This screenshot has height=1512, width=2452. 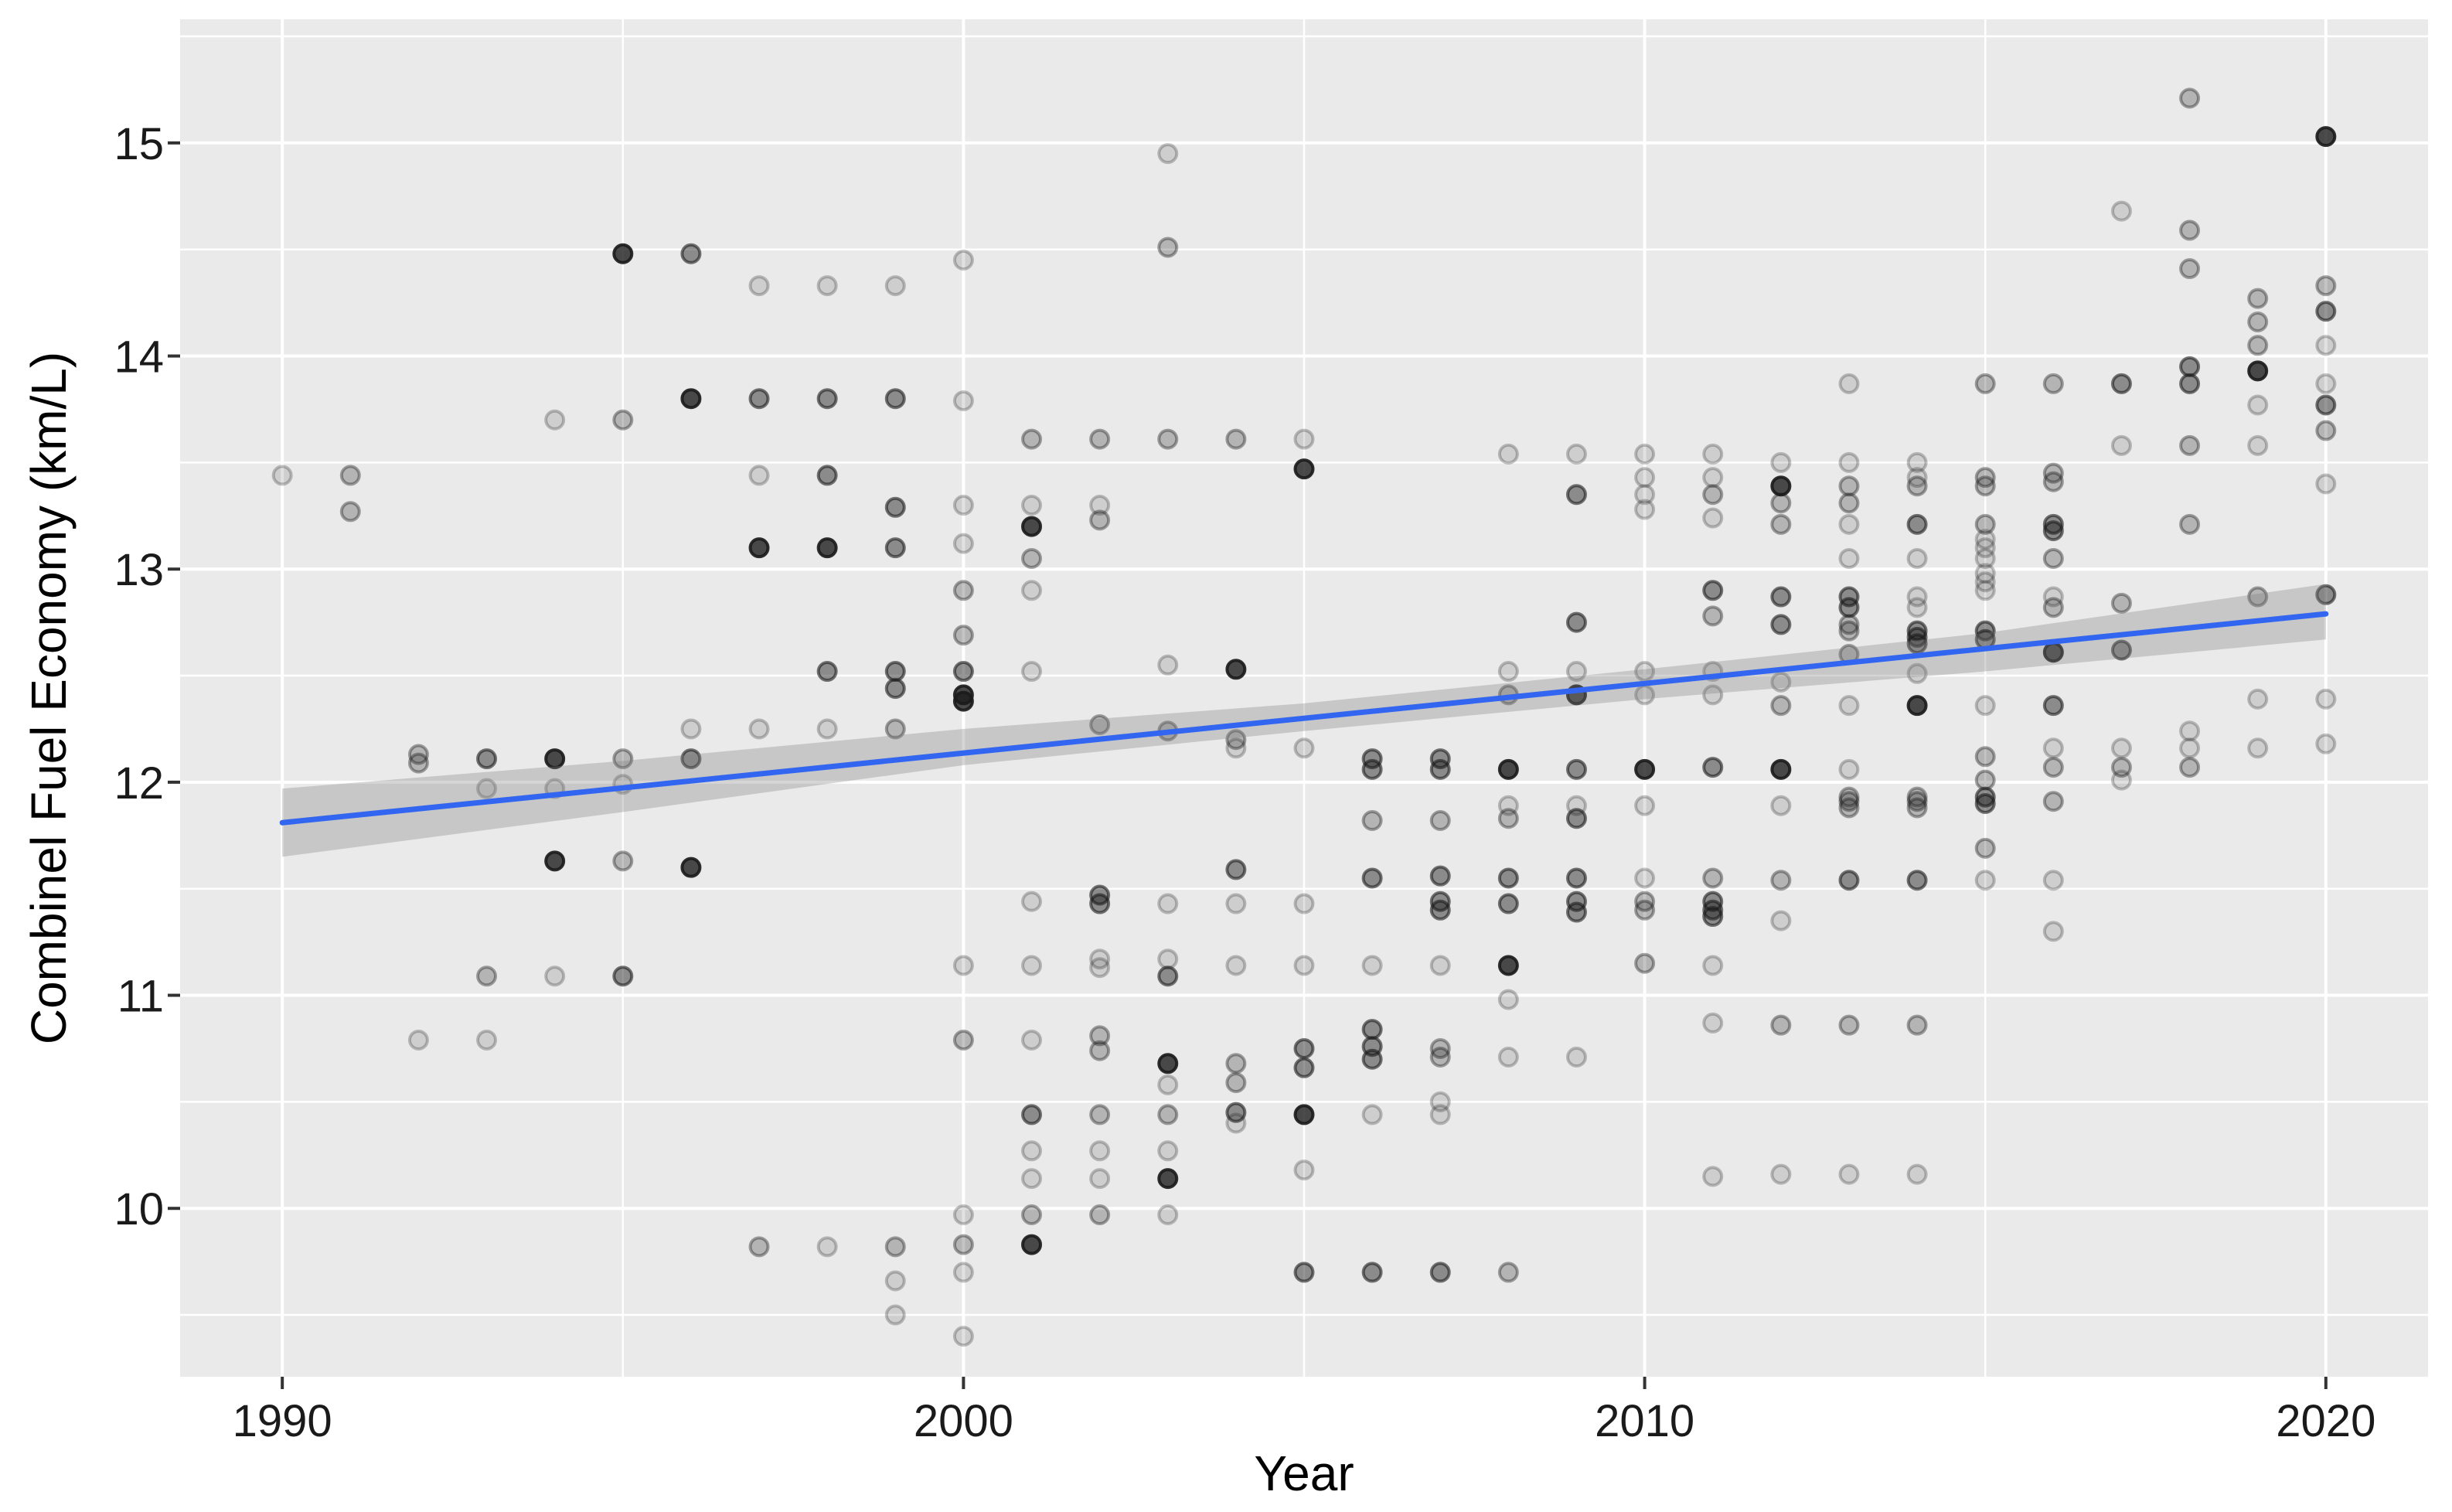 What do you see at coordinates (139, 676) in the screenshot?
I see `y-tick-labels: 10 11 12 13 14 15` at bounding box center [139, 676].